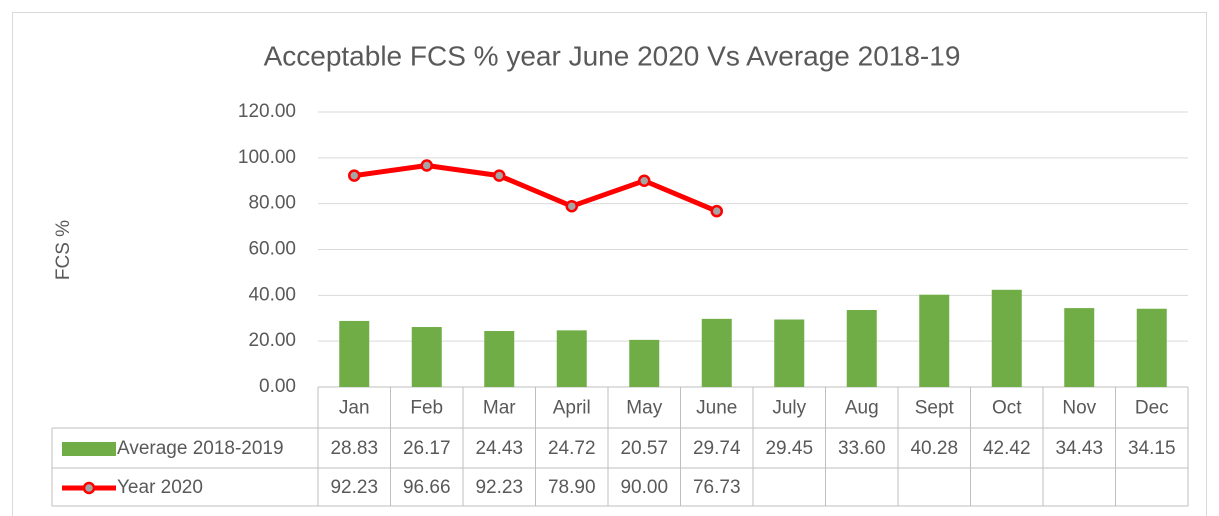 This screenshot has height=516, width=1219. Describe the element at coordinates (427, 487) in the screenshot. I see `table-value: 96.66` at that location.